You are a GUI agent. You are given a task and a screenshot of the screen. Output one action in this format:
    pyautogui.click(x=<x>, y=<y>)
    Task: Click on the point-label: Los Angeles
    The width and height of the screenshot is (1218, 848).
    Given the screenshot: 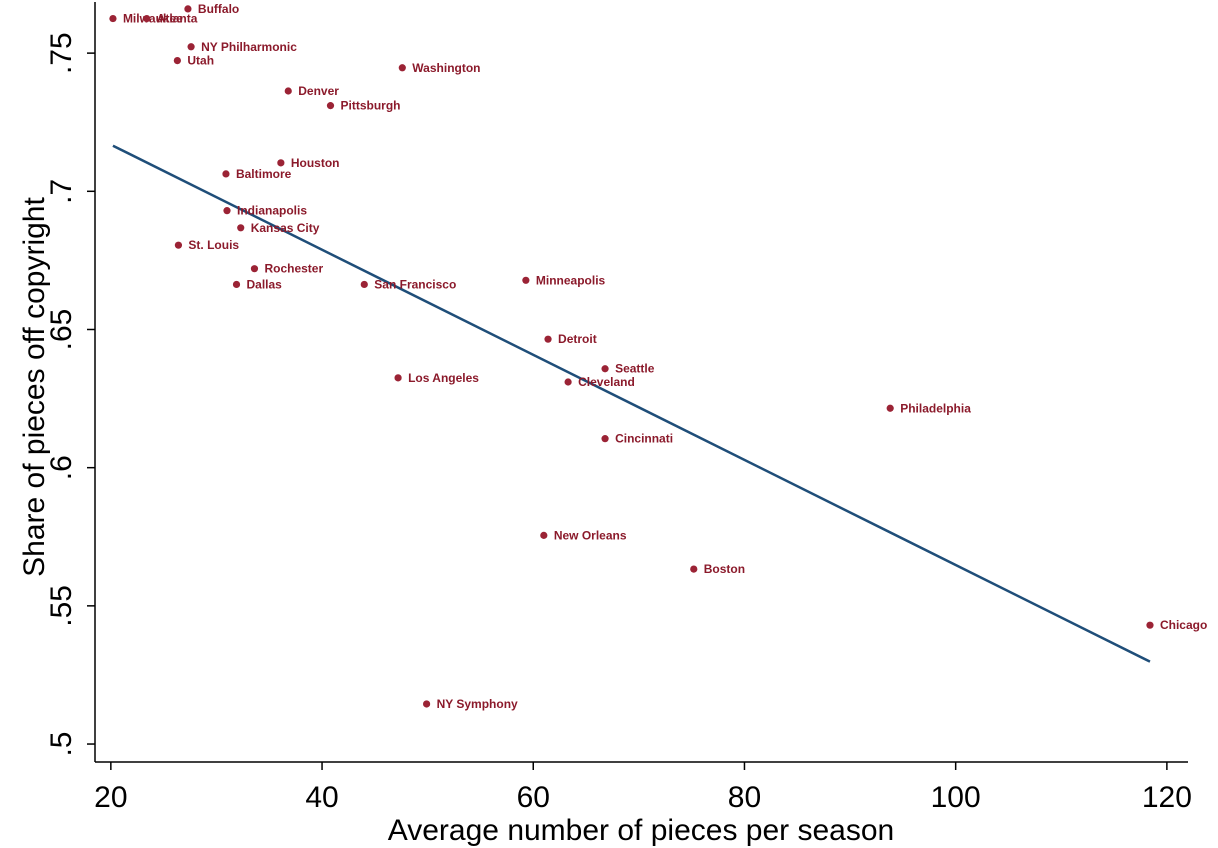 What is the action you would take?
    pyautogui.click(x=443, y=378)
    